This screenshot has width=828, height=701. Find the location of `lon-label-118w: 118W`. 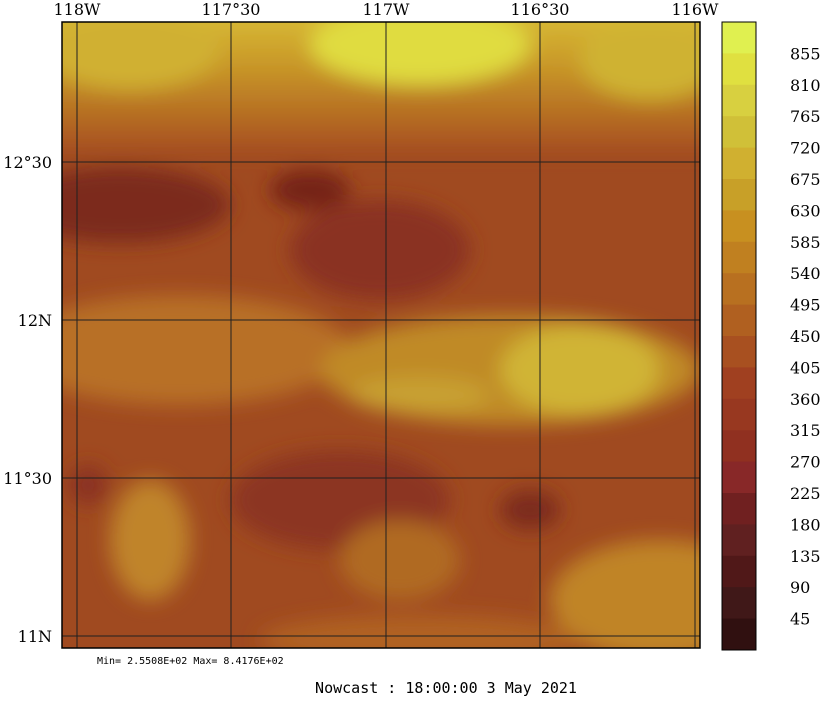

lon-label-118w: 118W is located at coordinates (78, 9).